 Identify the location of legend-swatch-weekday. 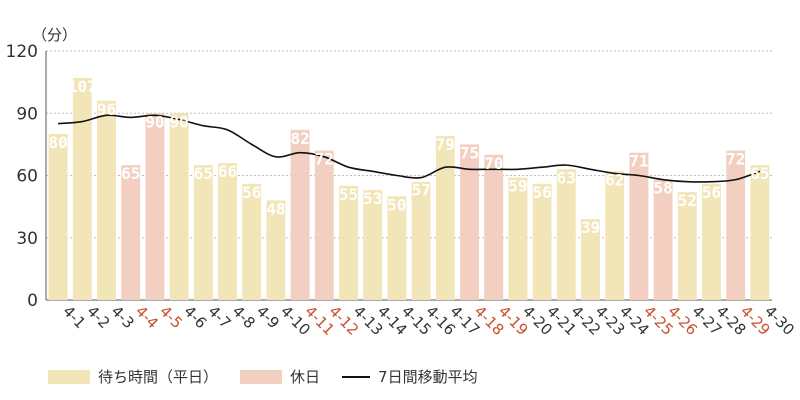
(69, 376).